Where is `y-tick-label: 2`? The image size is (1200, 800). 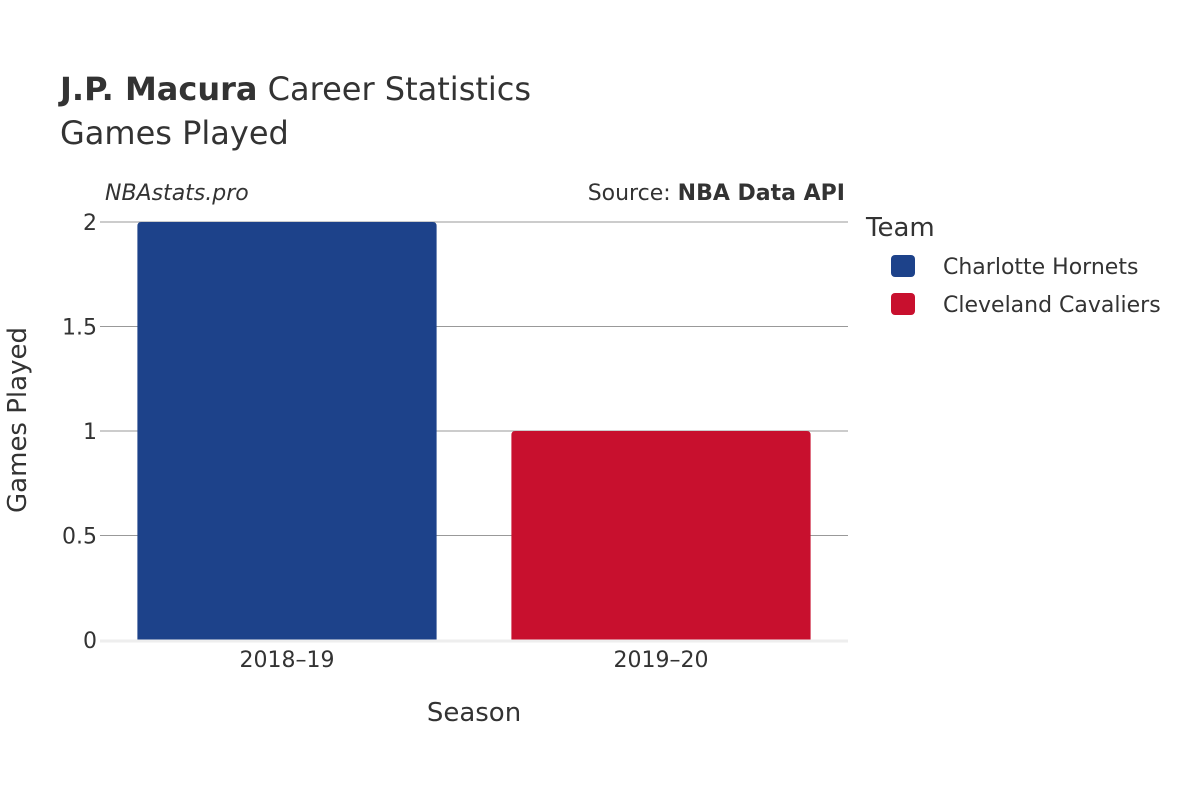 y-tick-label: 2 is located at coordinates (90, 223).